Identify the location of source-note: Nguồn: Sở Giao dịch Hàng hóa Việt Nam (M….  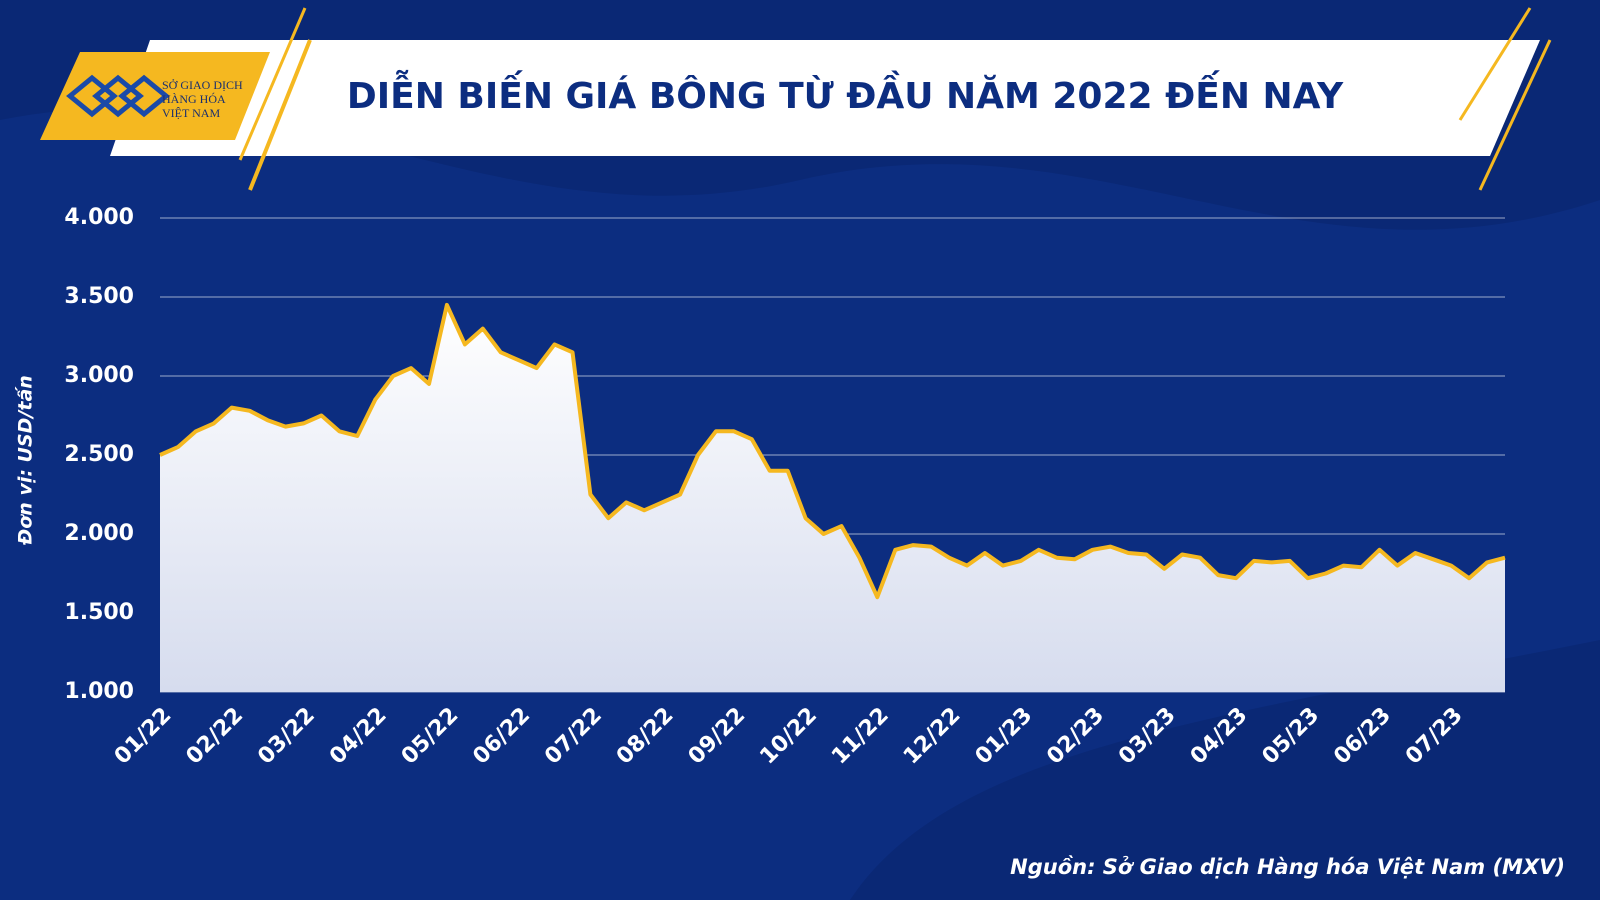
(1287, 867).